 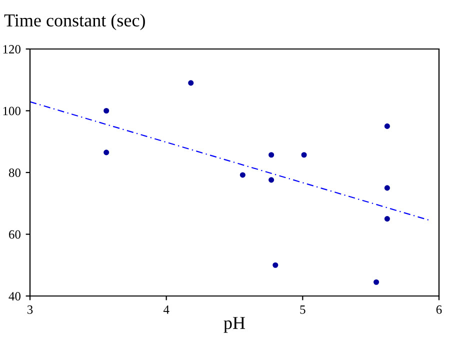 I want to click on y-axis-title: Time constant (sec), so click(x=74, y=22).